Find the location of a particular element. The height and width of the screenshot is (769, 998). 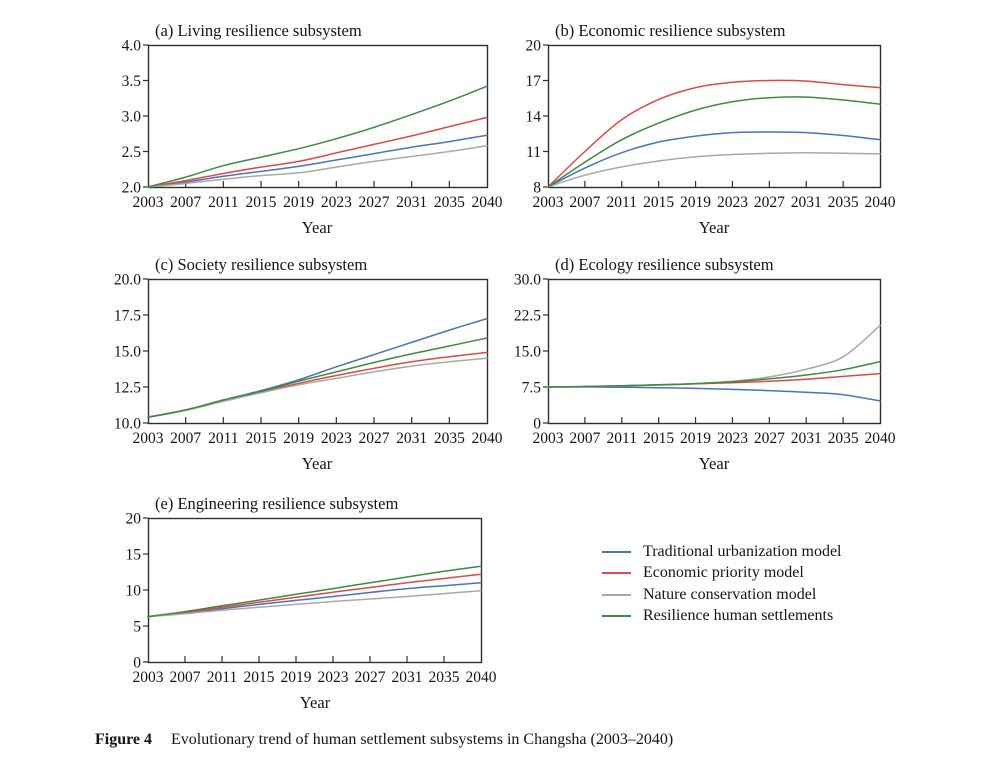

panel-e-title: (e) Engineering resilience subsystem is located at coordinates (276, 503).